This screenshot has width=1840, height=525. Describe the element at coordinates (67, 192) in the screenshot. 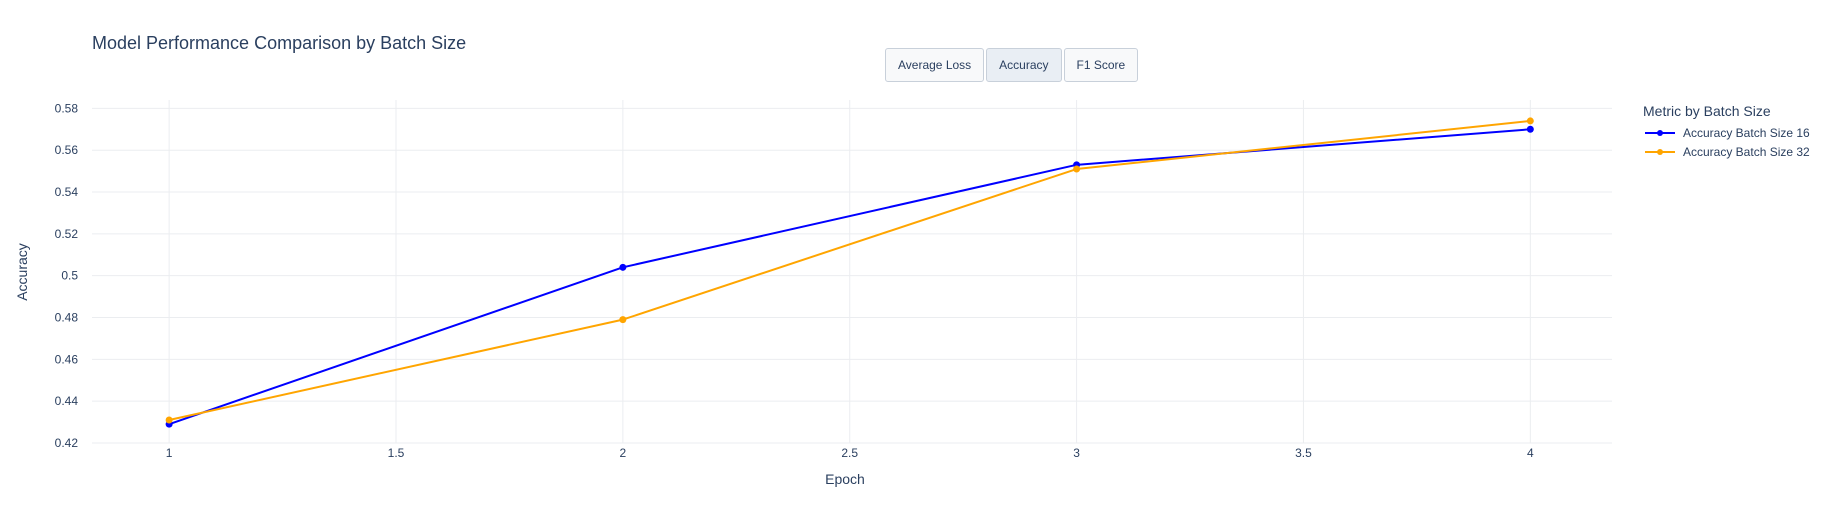

I see `y-tick-label: 0.54` at that location.